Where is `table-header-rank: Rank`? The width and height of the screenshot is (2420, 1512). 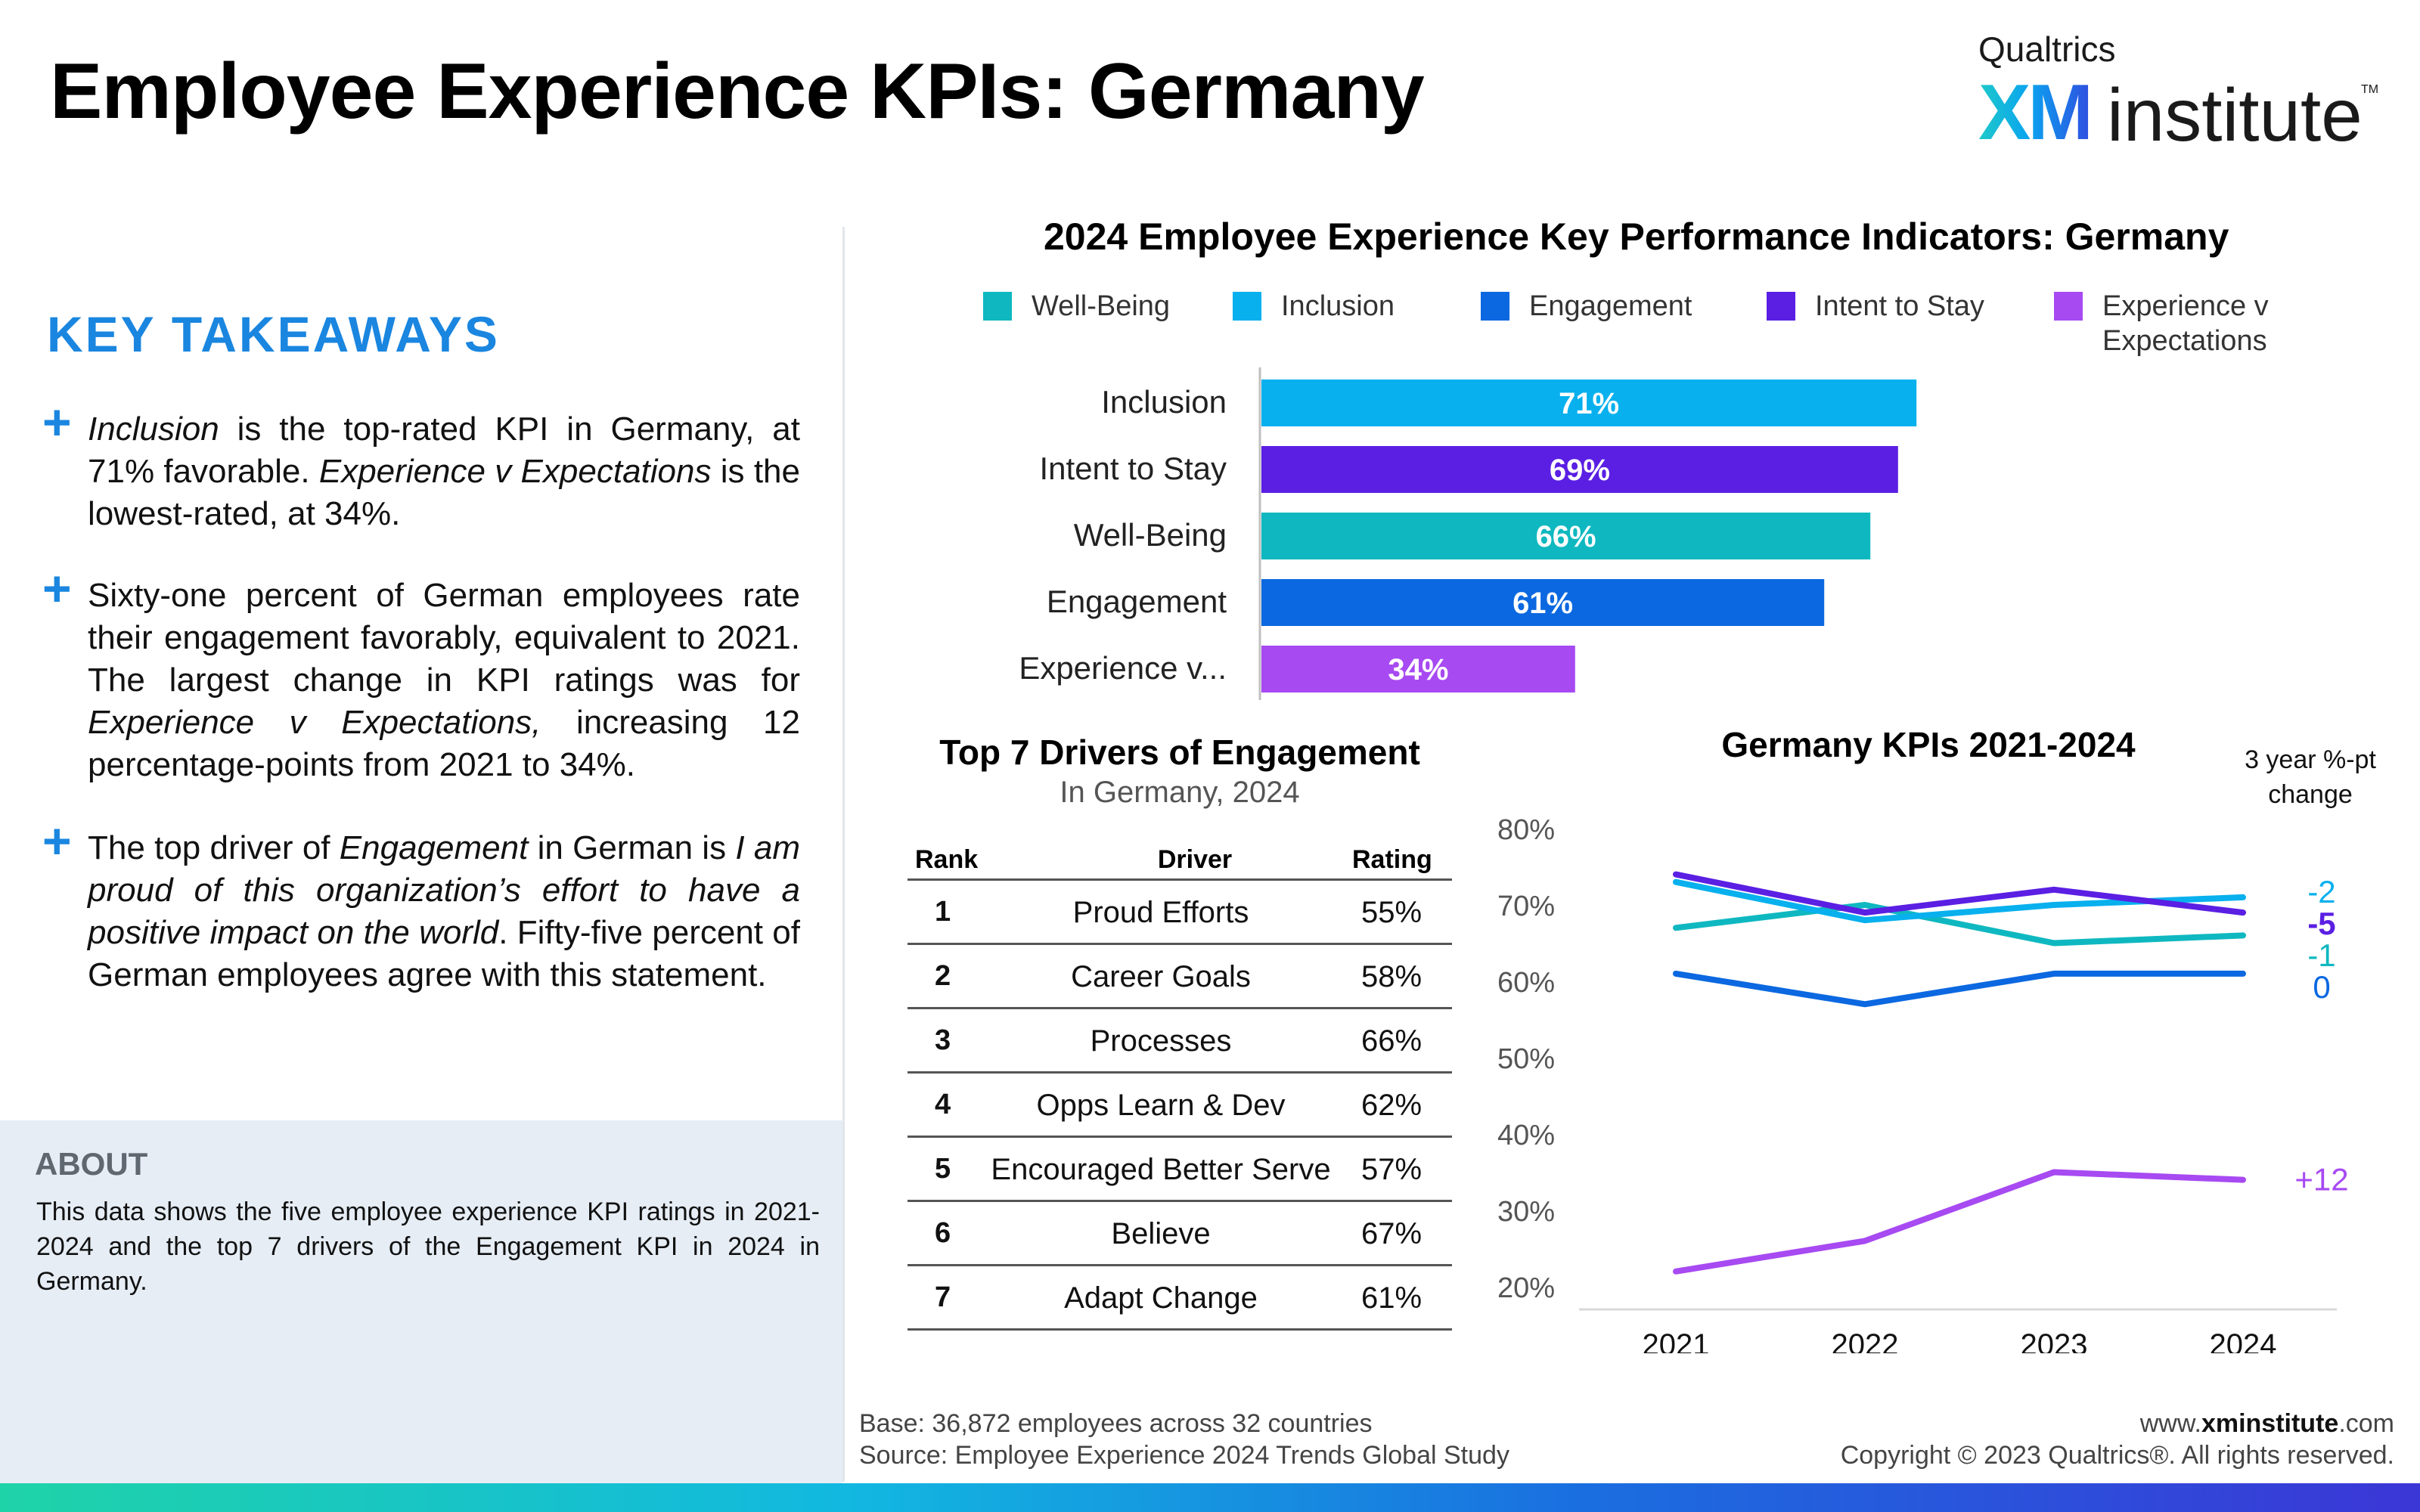 table-header-rank: Rank is located at coordinates (947, 859).